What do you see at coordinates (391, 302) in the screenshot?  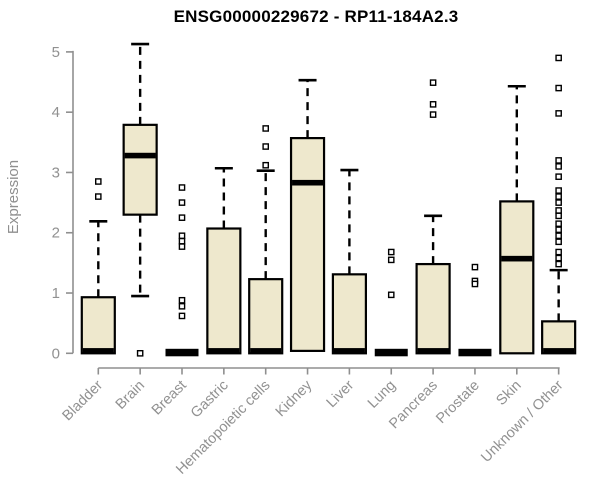 I see `box-lung` at bounding box center [391, 302].